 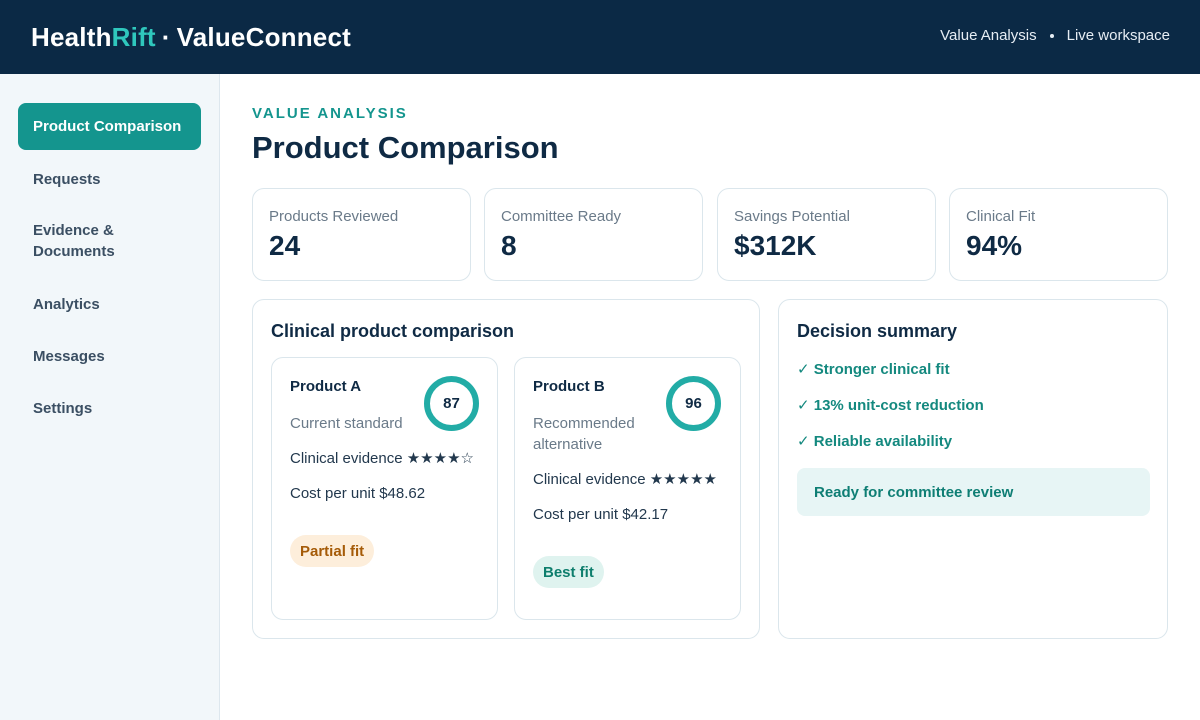 What do you see at coordinates (988, 35) in the screenshot?
I see `header-link-value-analysis: Value Analysis` at bounding box center [988, 35].